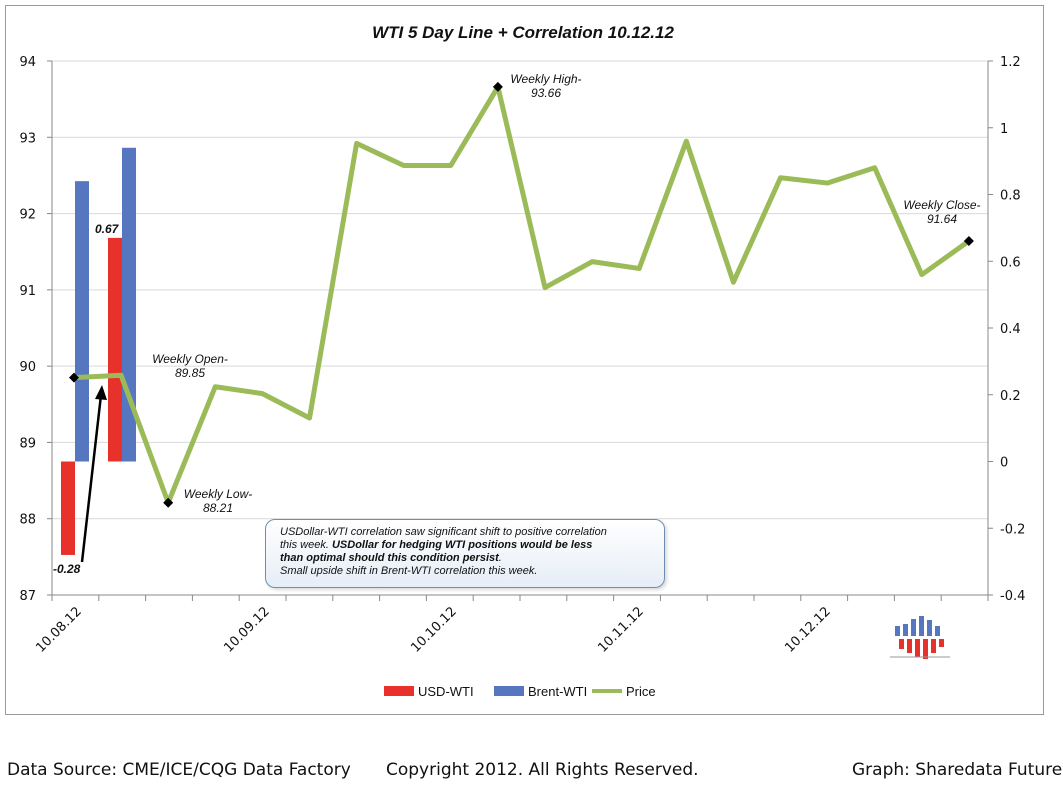  I want to click on annotation-value: 88.21, so click(218, 508).